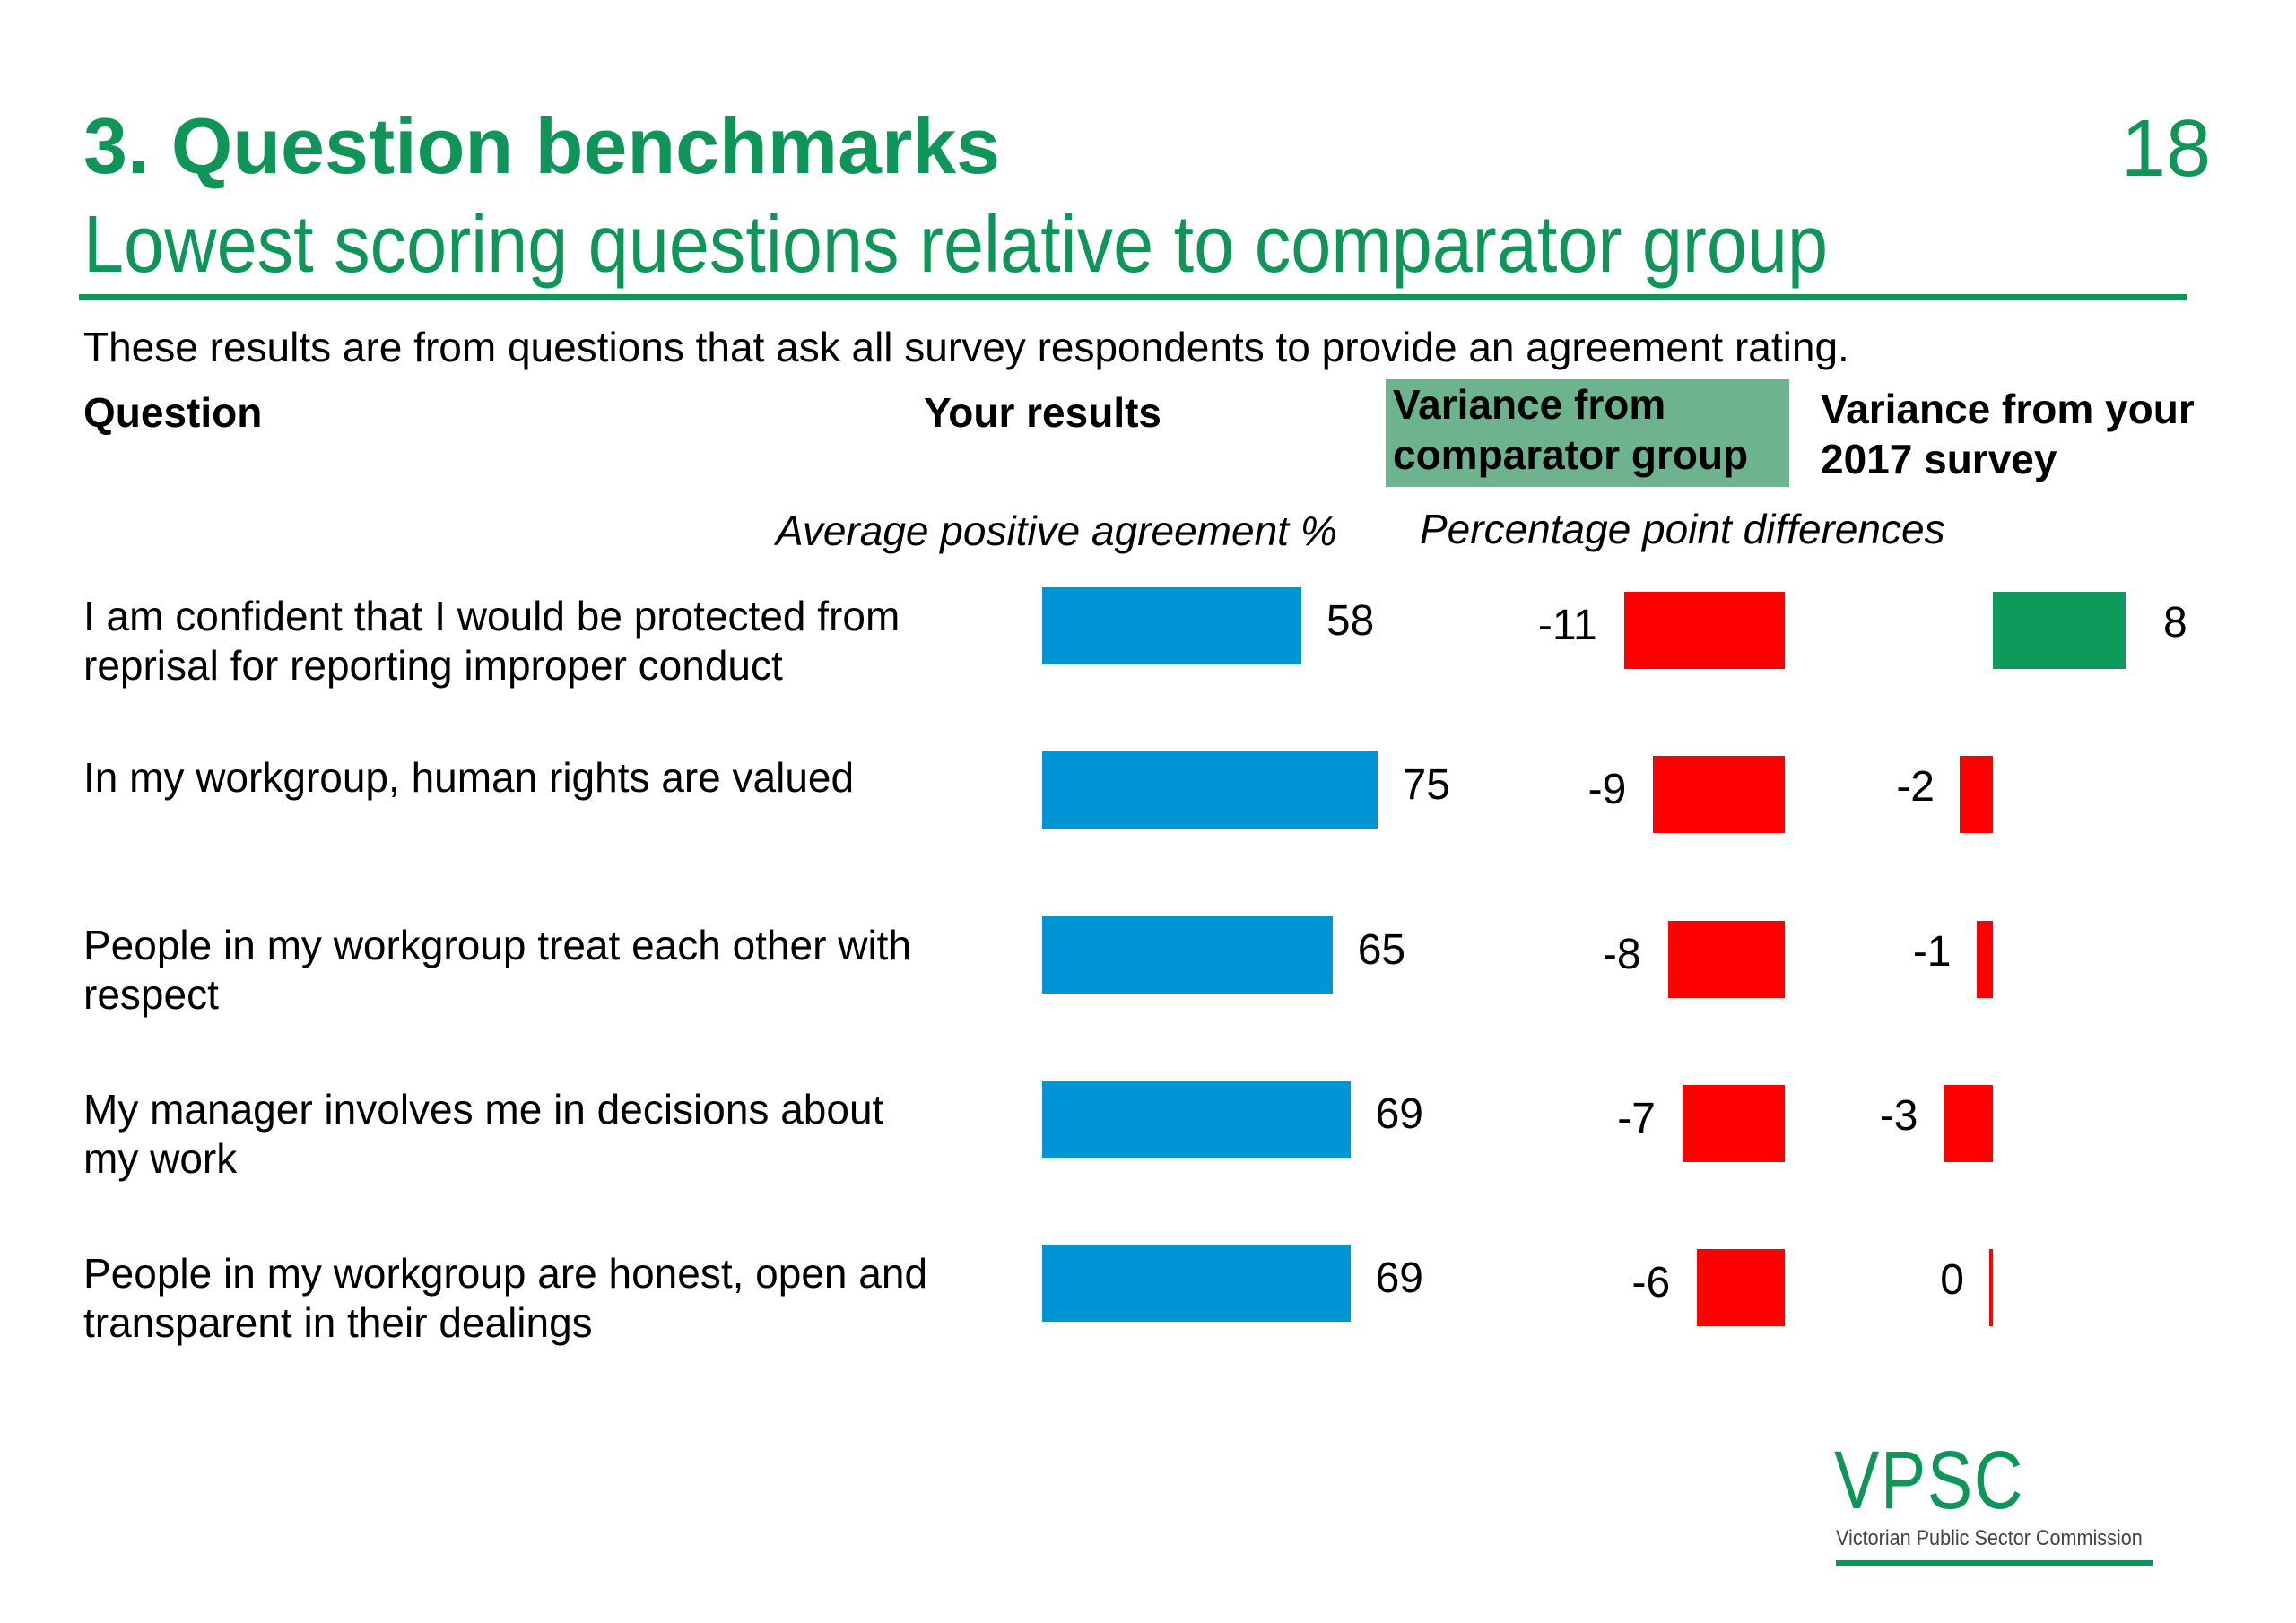 The height and width of the screenshot is (1623, 2296). I want to click on title-divider, so click(1133, 297).